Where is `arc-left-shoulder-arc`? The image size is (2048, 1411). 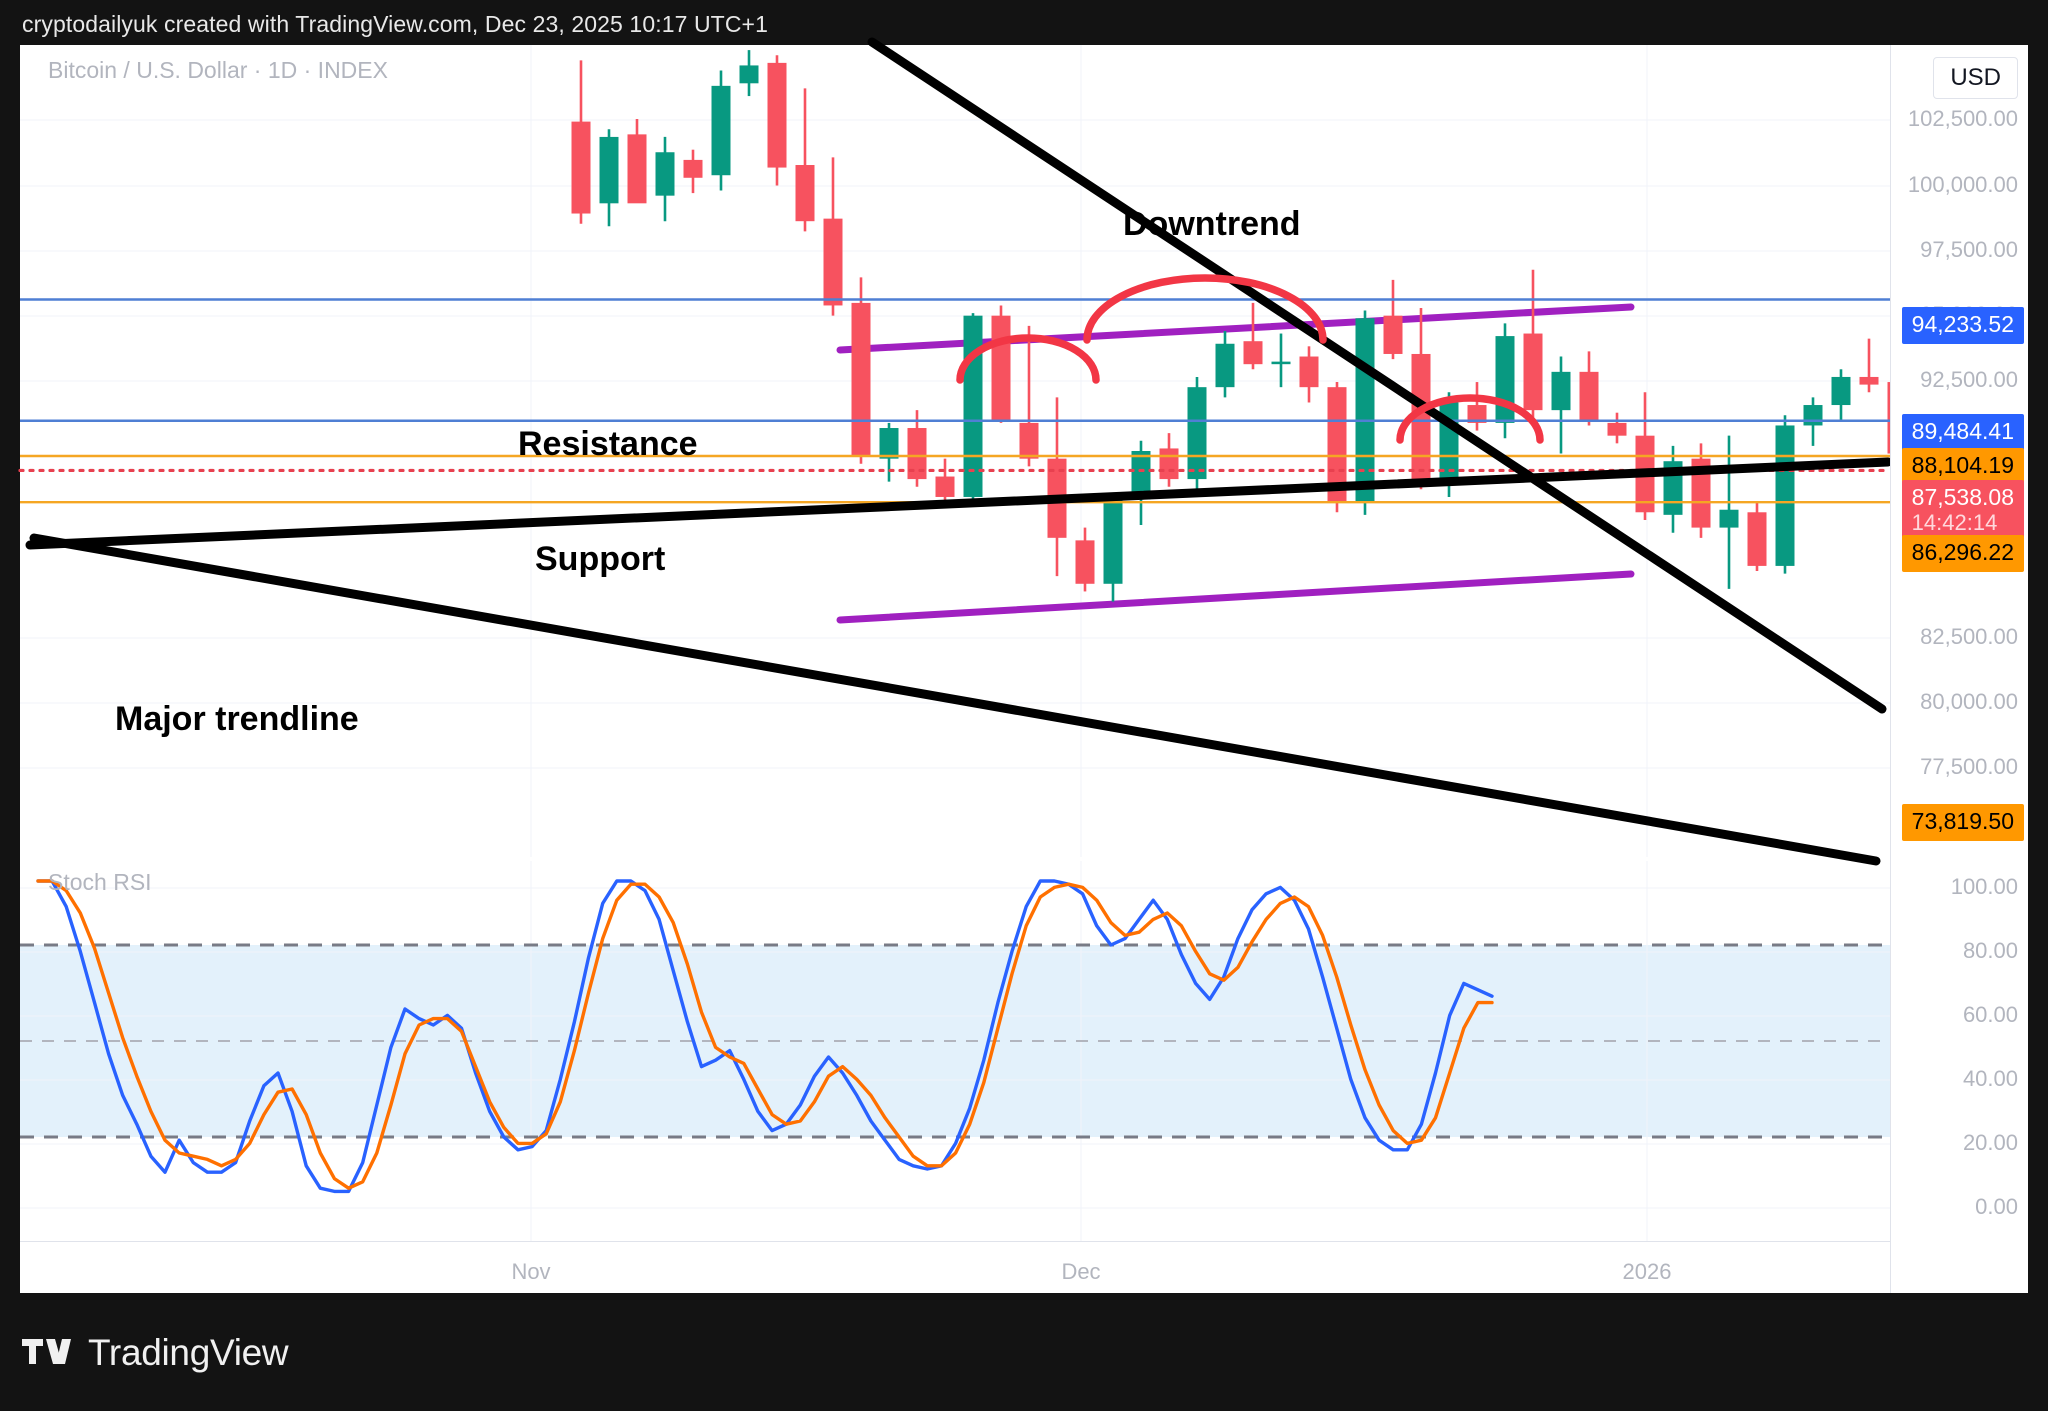
arc-left-shoulder-arc is located at coordinates (1028, 359).